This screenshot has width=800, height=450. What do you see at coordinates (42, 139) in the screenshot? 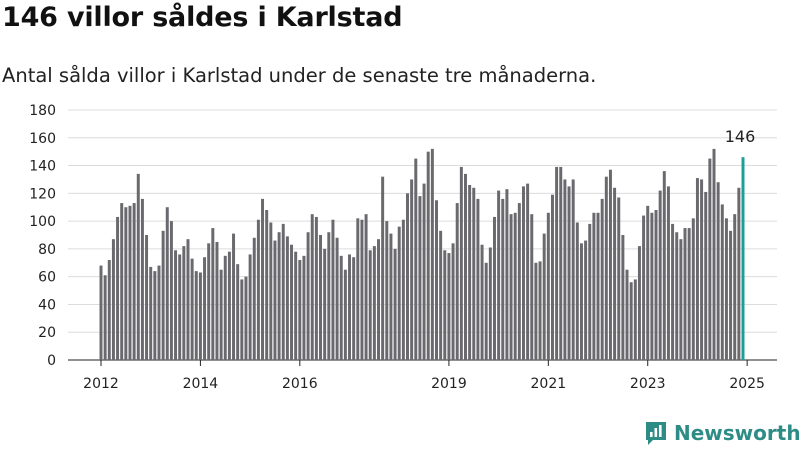
I see `y-tick-label: 160` at bounding box center [42, 139].